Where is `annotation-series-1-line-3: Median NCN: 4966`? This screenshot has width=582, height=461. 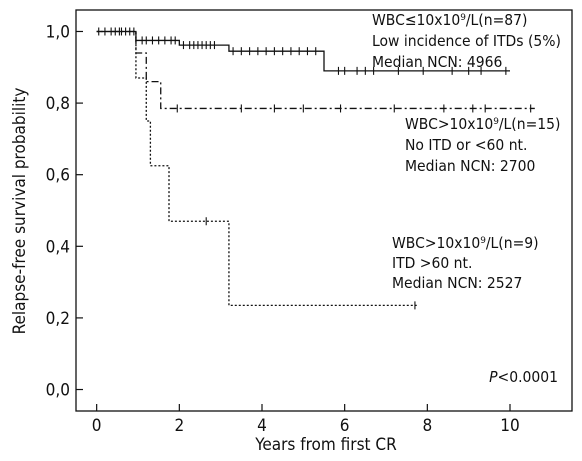 annotation-series-1-line-3: Median NCN: 4966 is located at coordinates (437, 62).